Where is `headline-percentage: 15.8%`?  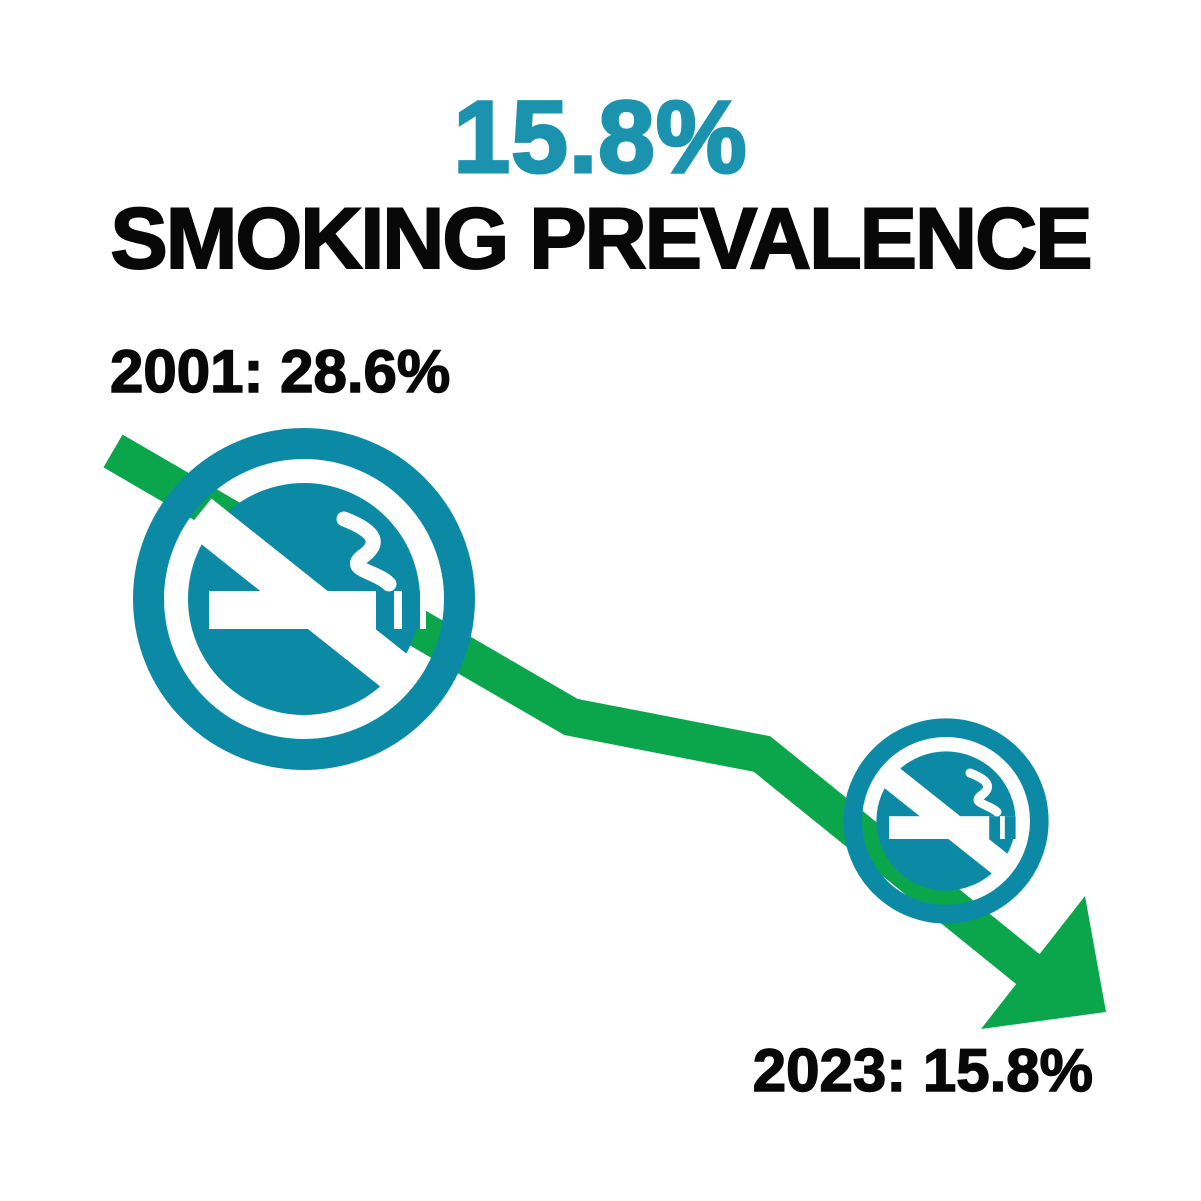 headline-percentage: 15.8% is located at coordinates (600, 137).